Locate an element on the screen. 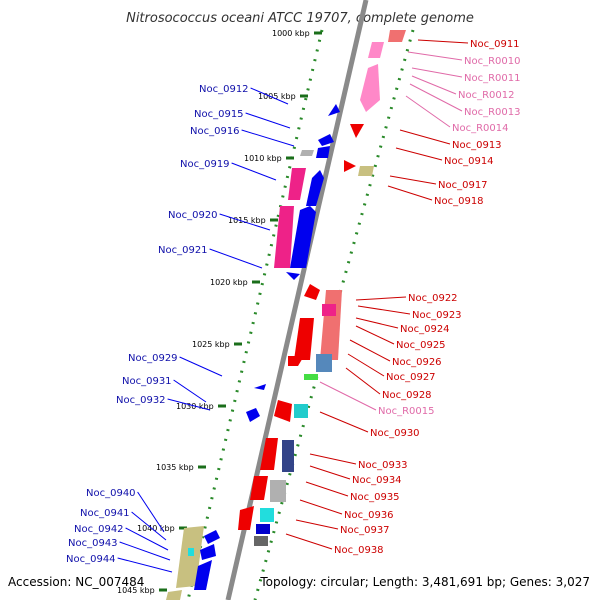 The height and width of the screenshot is (600, 600). gene-noc-0930b is located at coordinates (301, 411).